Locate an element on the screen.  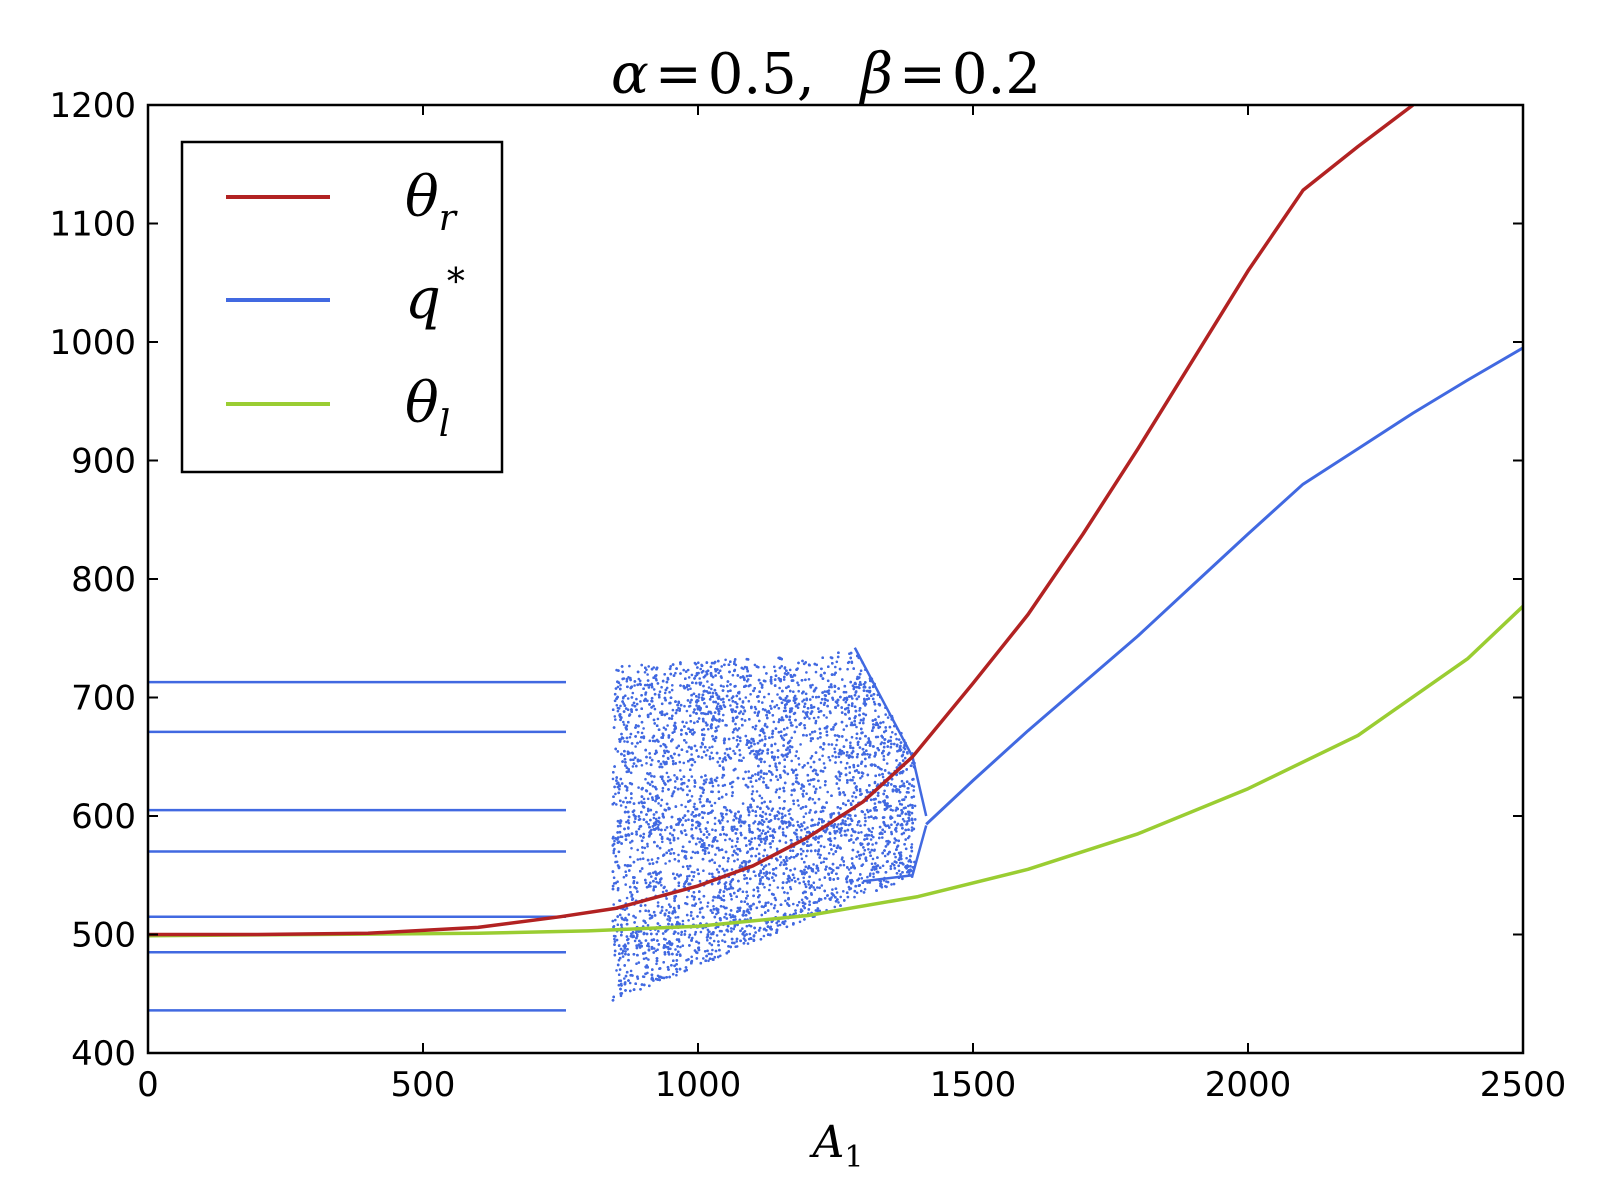
title-alpha-value: 0.5 is located at coordinates (752, 74).